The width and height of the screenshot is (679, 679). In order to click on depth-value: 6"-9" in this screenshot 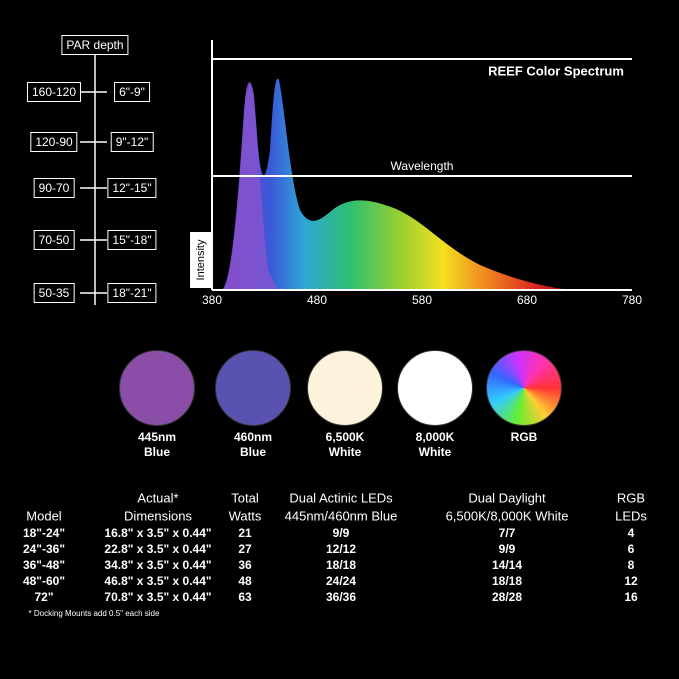, I will do `click(132, 92)`.